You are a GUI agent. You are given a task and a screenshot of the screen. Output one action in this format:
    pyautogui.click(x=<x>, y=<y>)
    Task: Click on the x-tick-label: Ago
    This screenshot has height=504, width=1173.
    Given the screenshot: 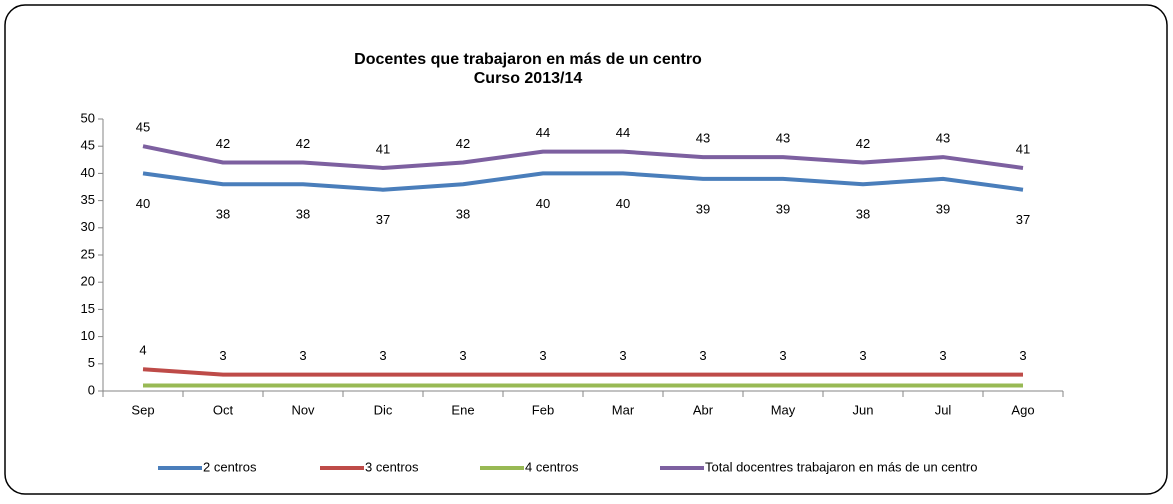 What is the action you would take?
    pyautogui.click(x=1022, y=409)
    